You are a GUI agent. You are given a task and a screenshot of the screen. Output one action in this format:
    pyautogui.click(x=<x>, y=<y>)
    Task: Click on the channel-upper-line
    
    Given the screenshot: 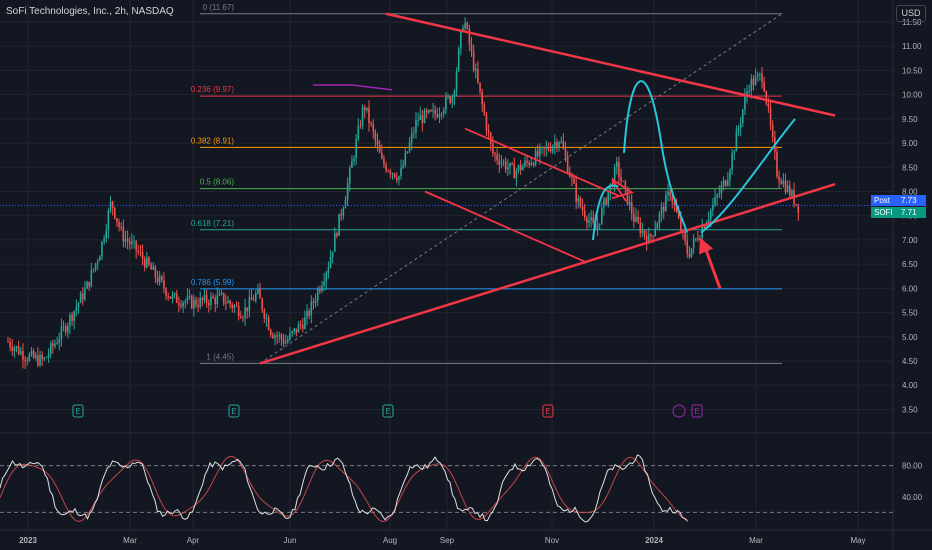 What is the action you would take?
    pyautogui.click(x=542, y=162)
    